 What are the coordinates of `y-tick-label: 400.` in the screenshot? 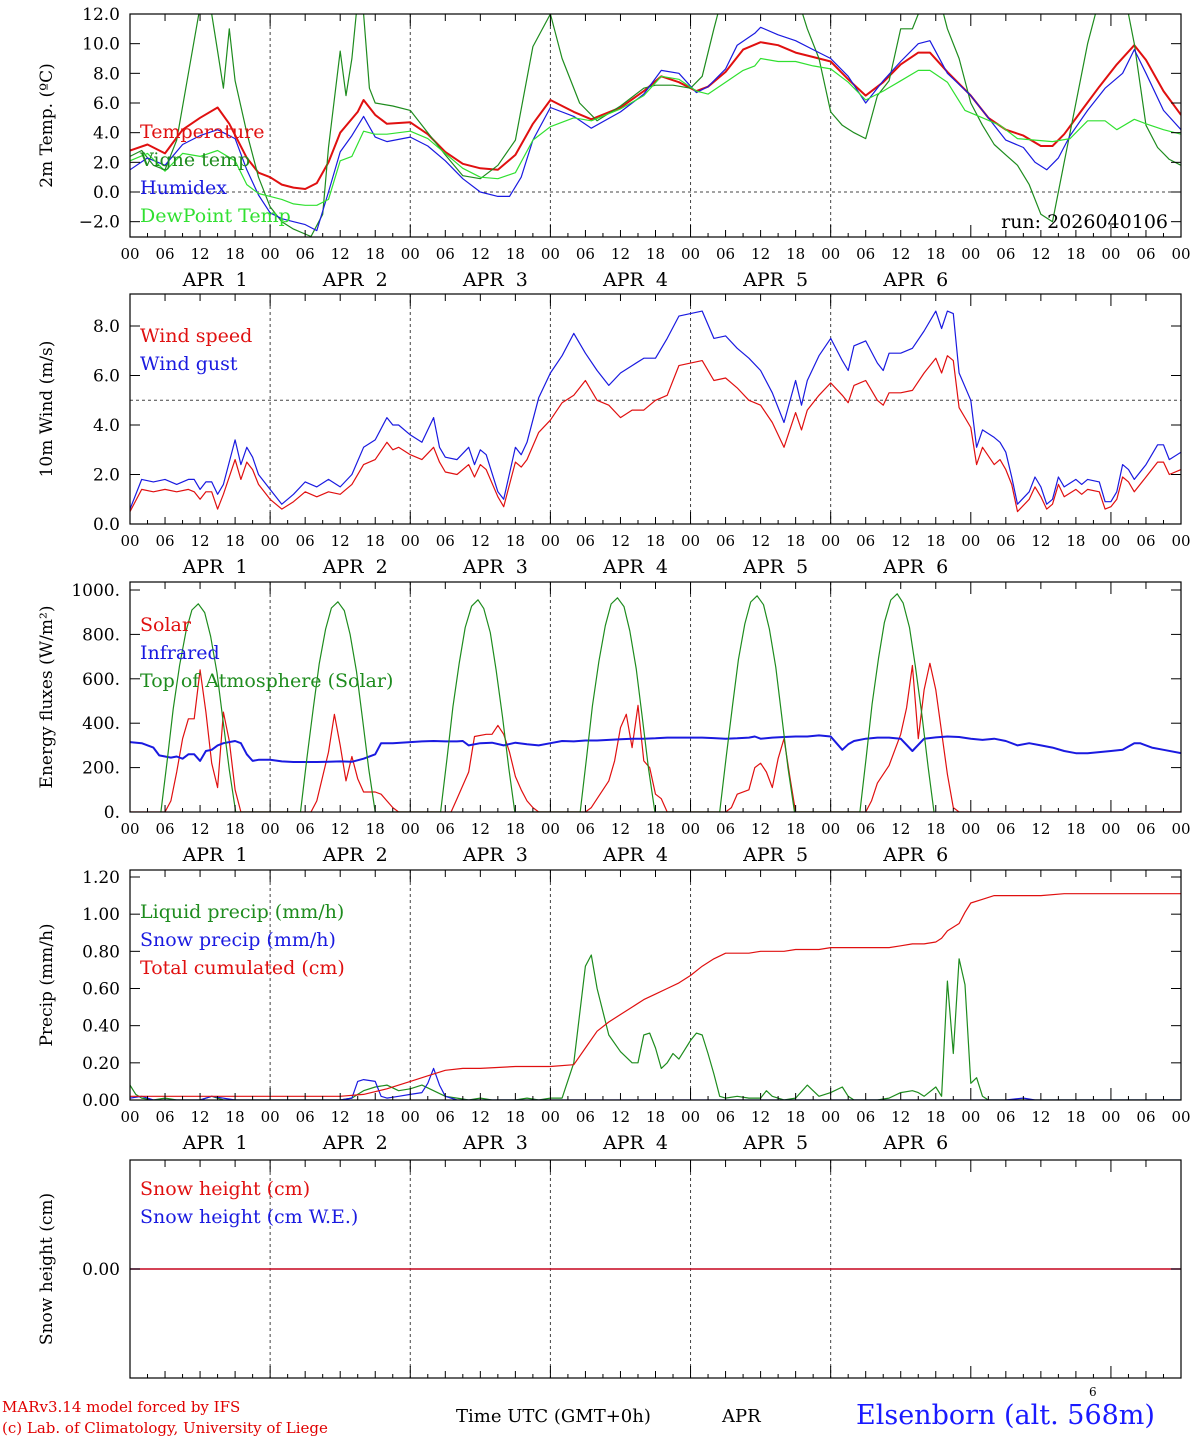 It's located at (101, 724).